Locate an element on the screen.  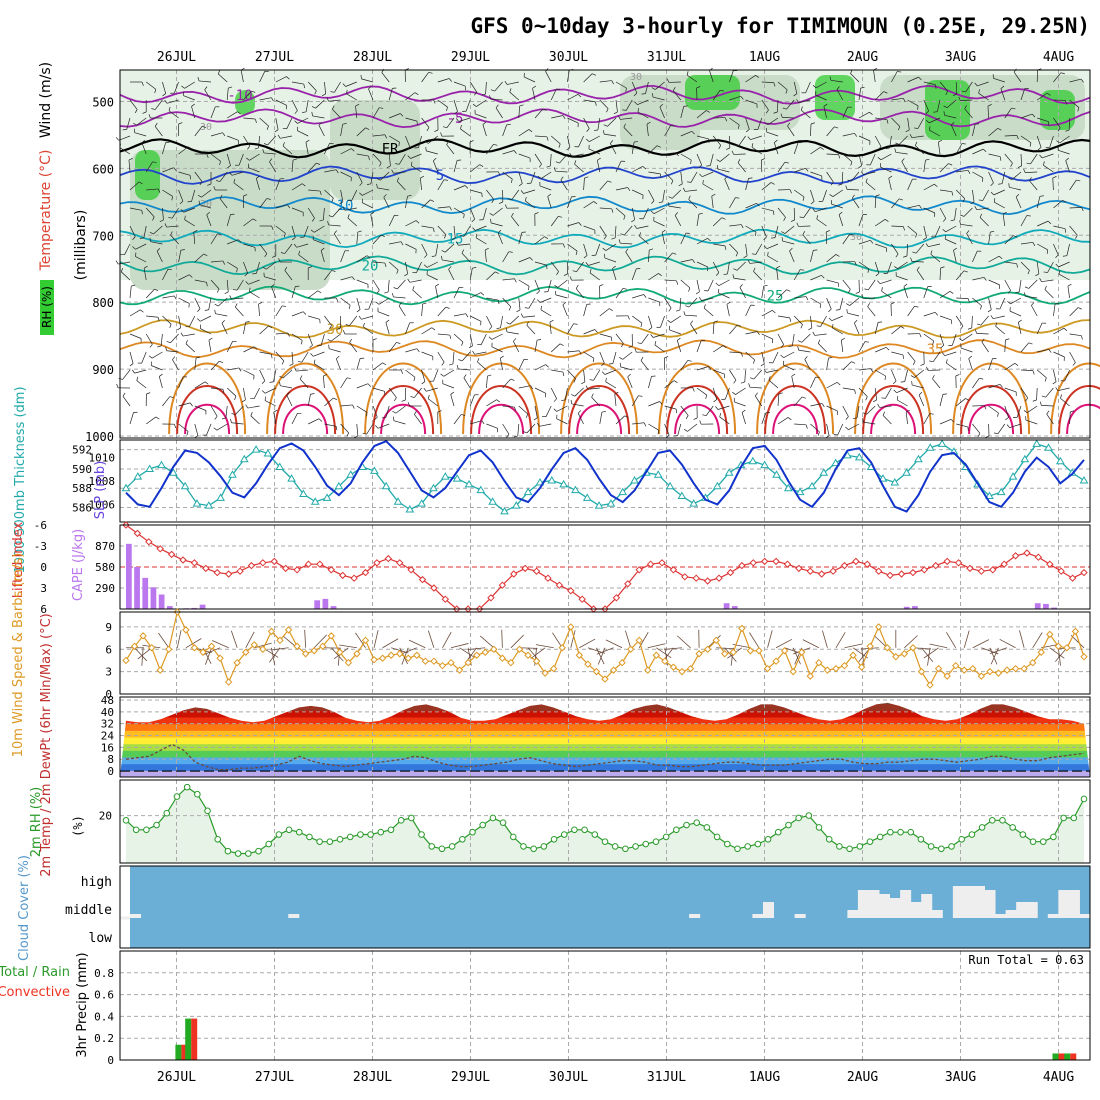
date-label-bottom: 29JUL is located at coordinates (470, 1077).